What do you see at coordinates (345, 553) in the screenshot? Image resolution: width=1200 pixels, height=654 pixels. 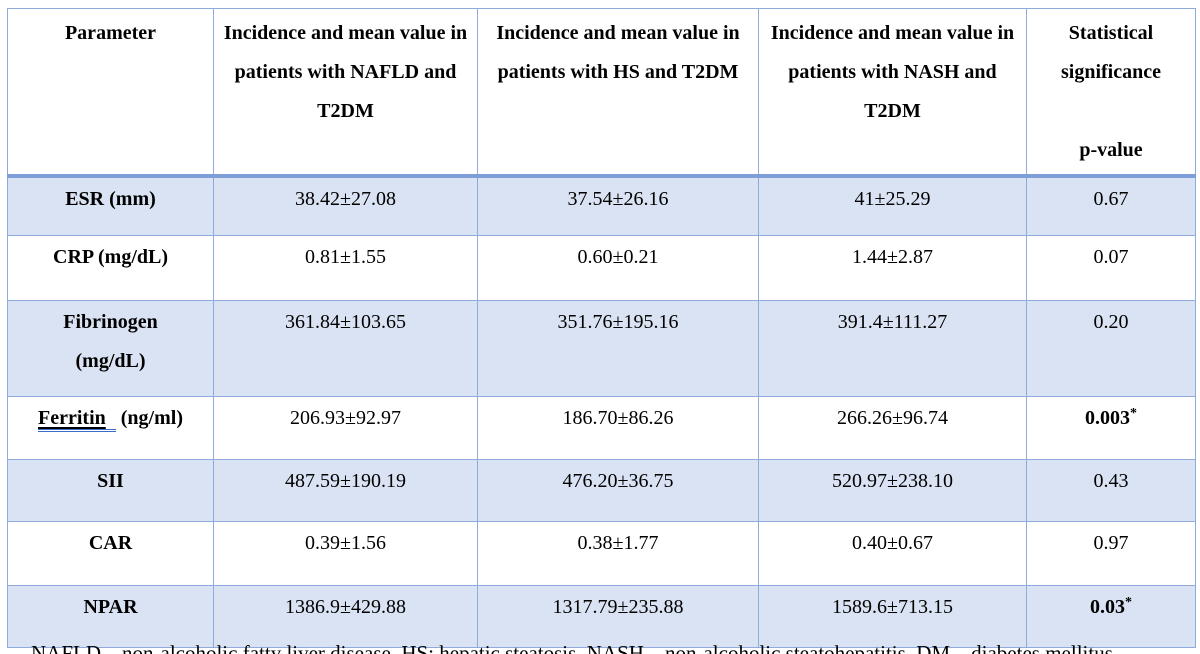 I see `value-nafld: 0.39±1.56` at bounding box center [345, 553].